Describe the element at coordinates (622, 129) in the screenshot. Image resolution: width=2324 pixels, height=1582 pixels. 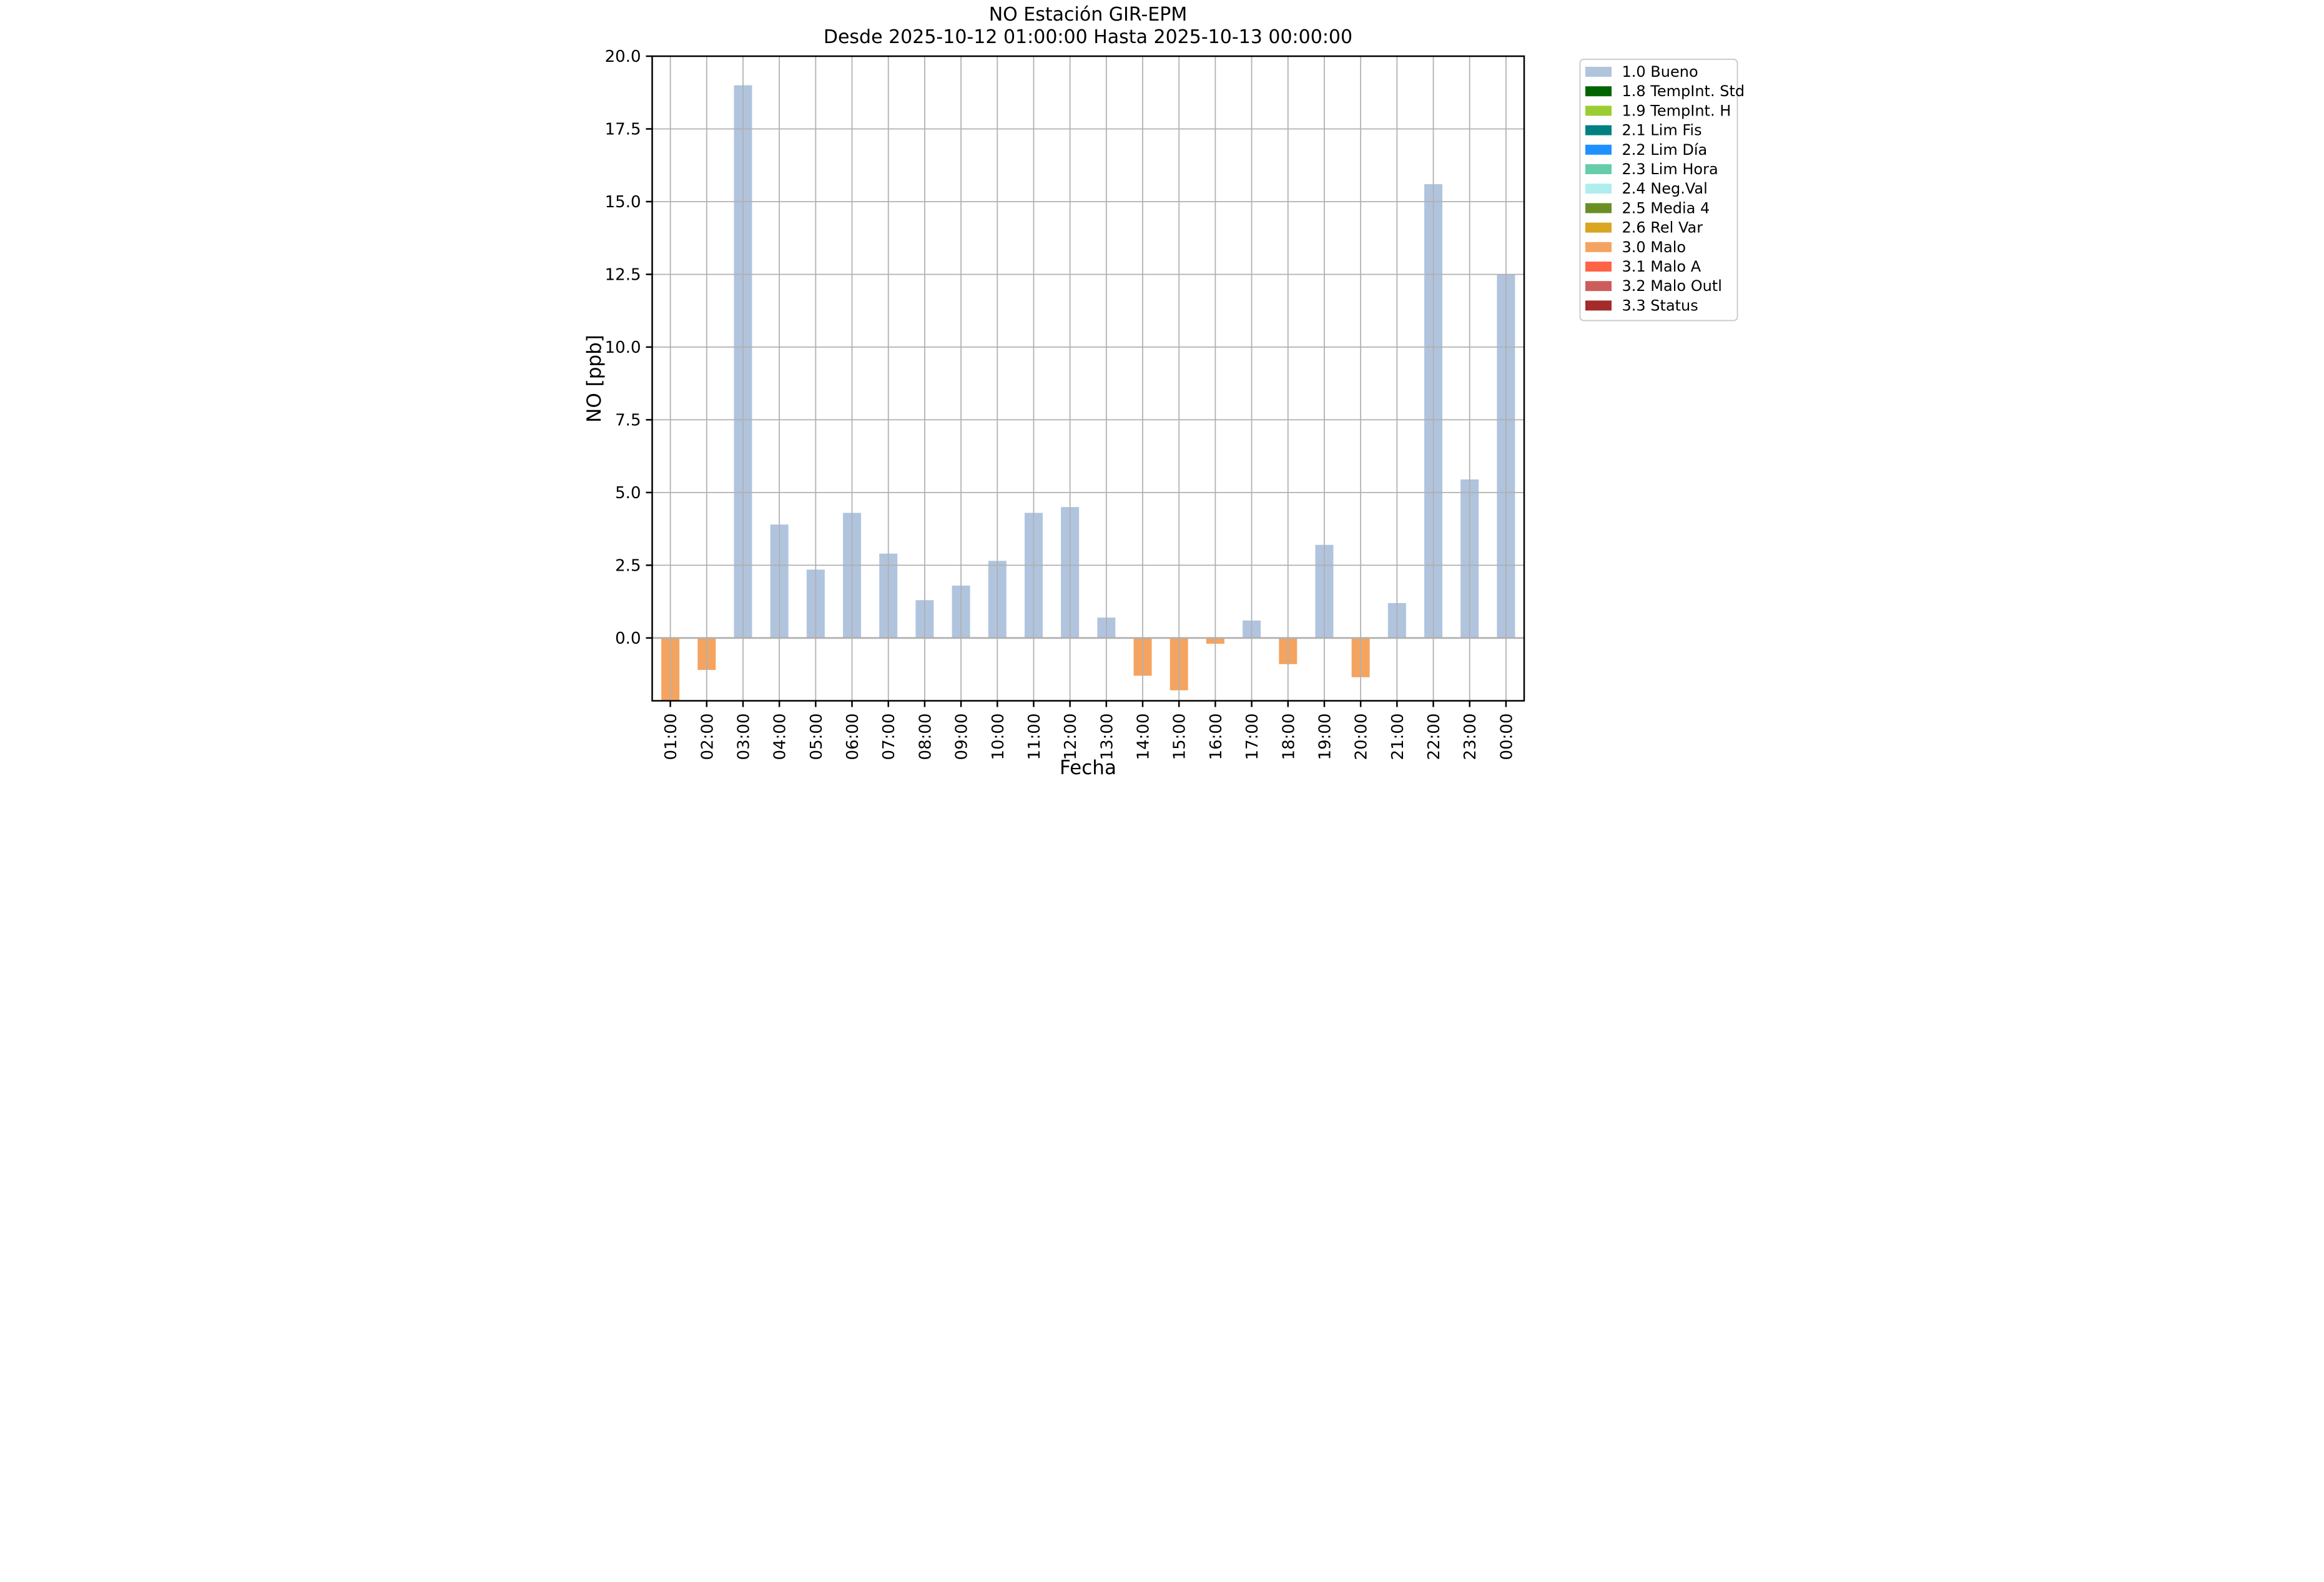
I see `y-tick-label: 17.5` at that location.